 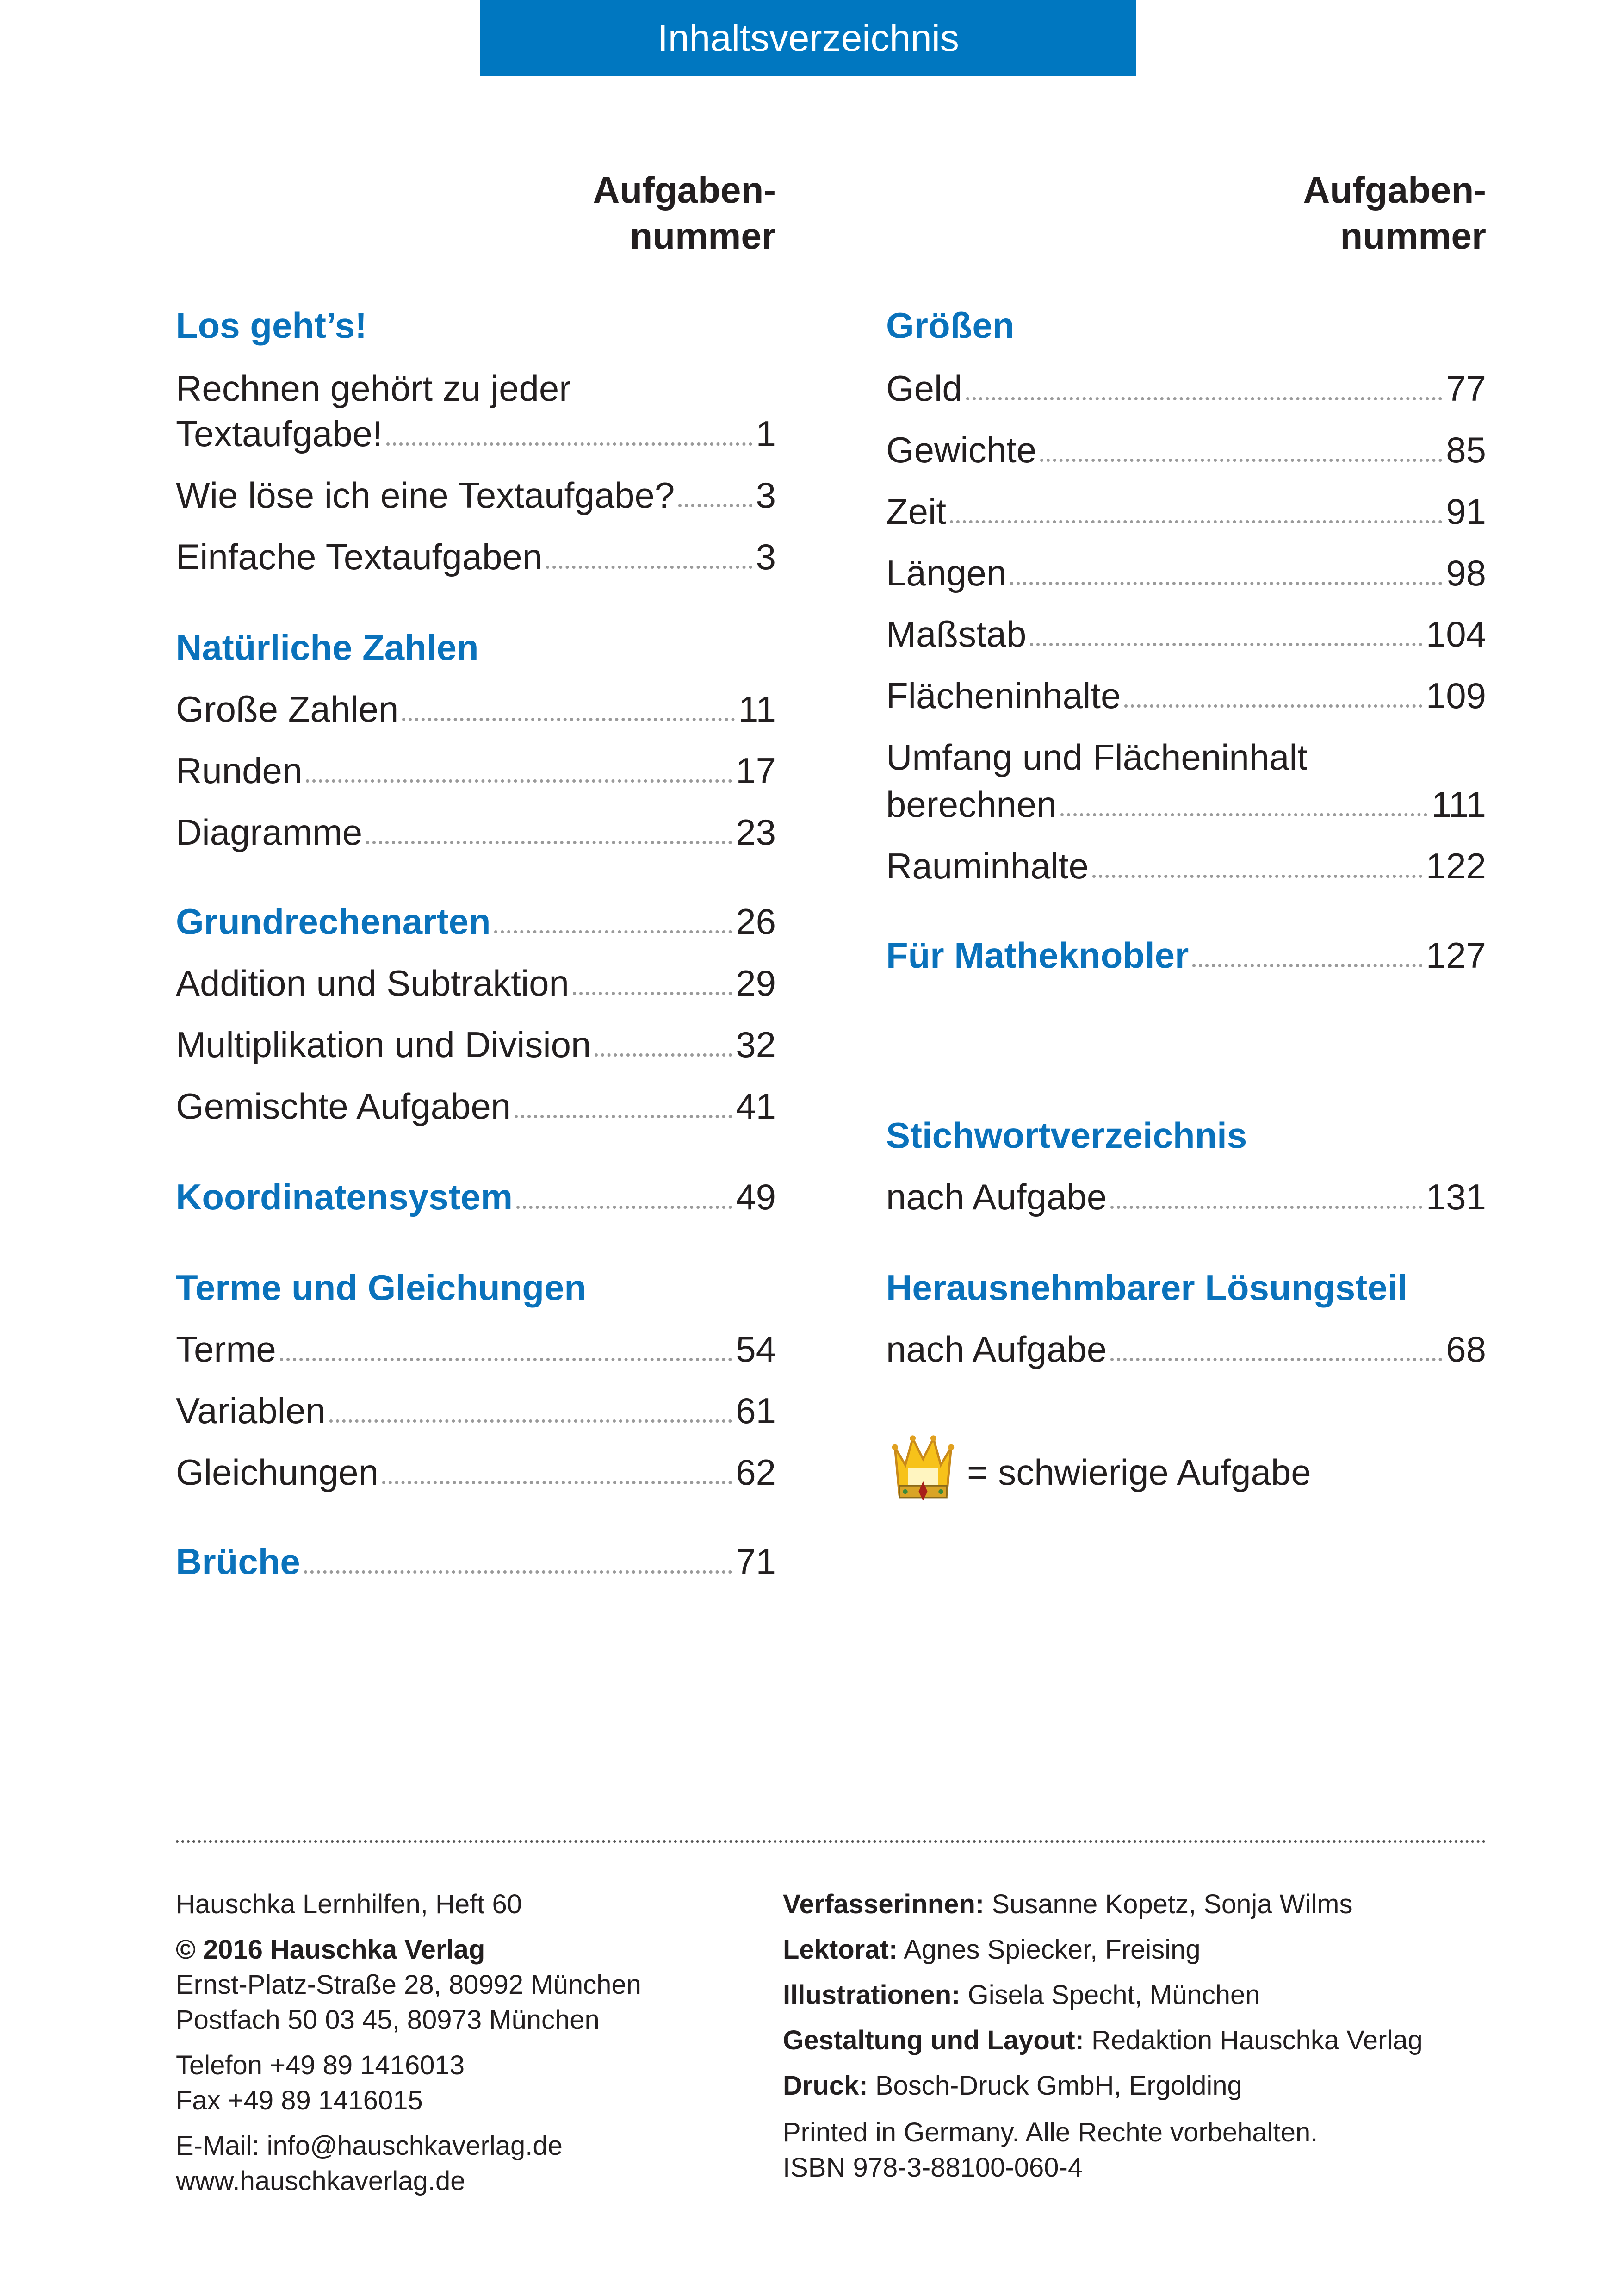 I want to click on toc-entry: Gemischte Aufgaben 41, so click(x=476, y=1106).